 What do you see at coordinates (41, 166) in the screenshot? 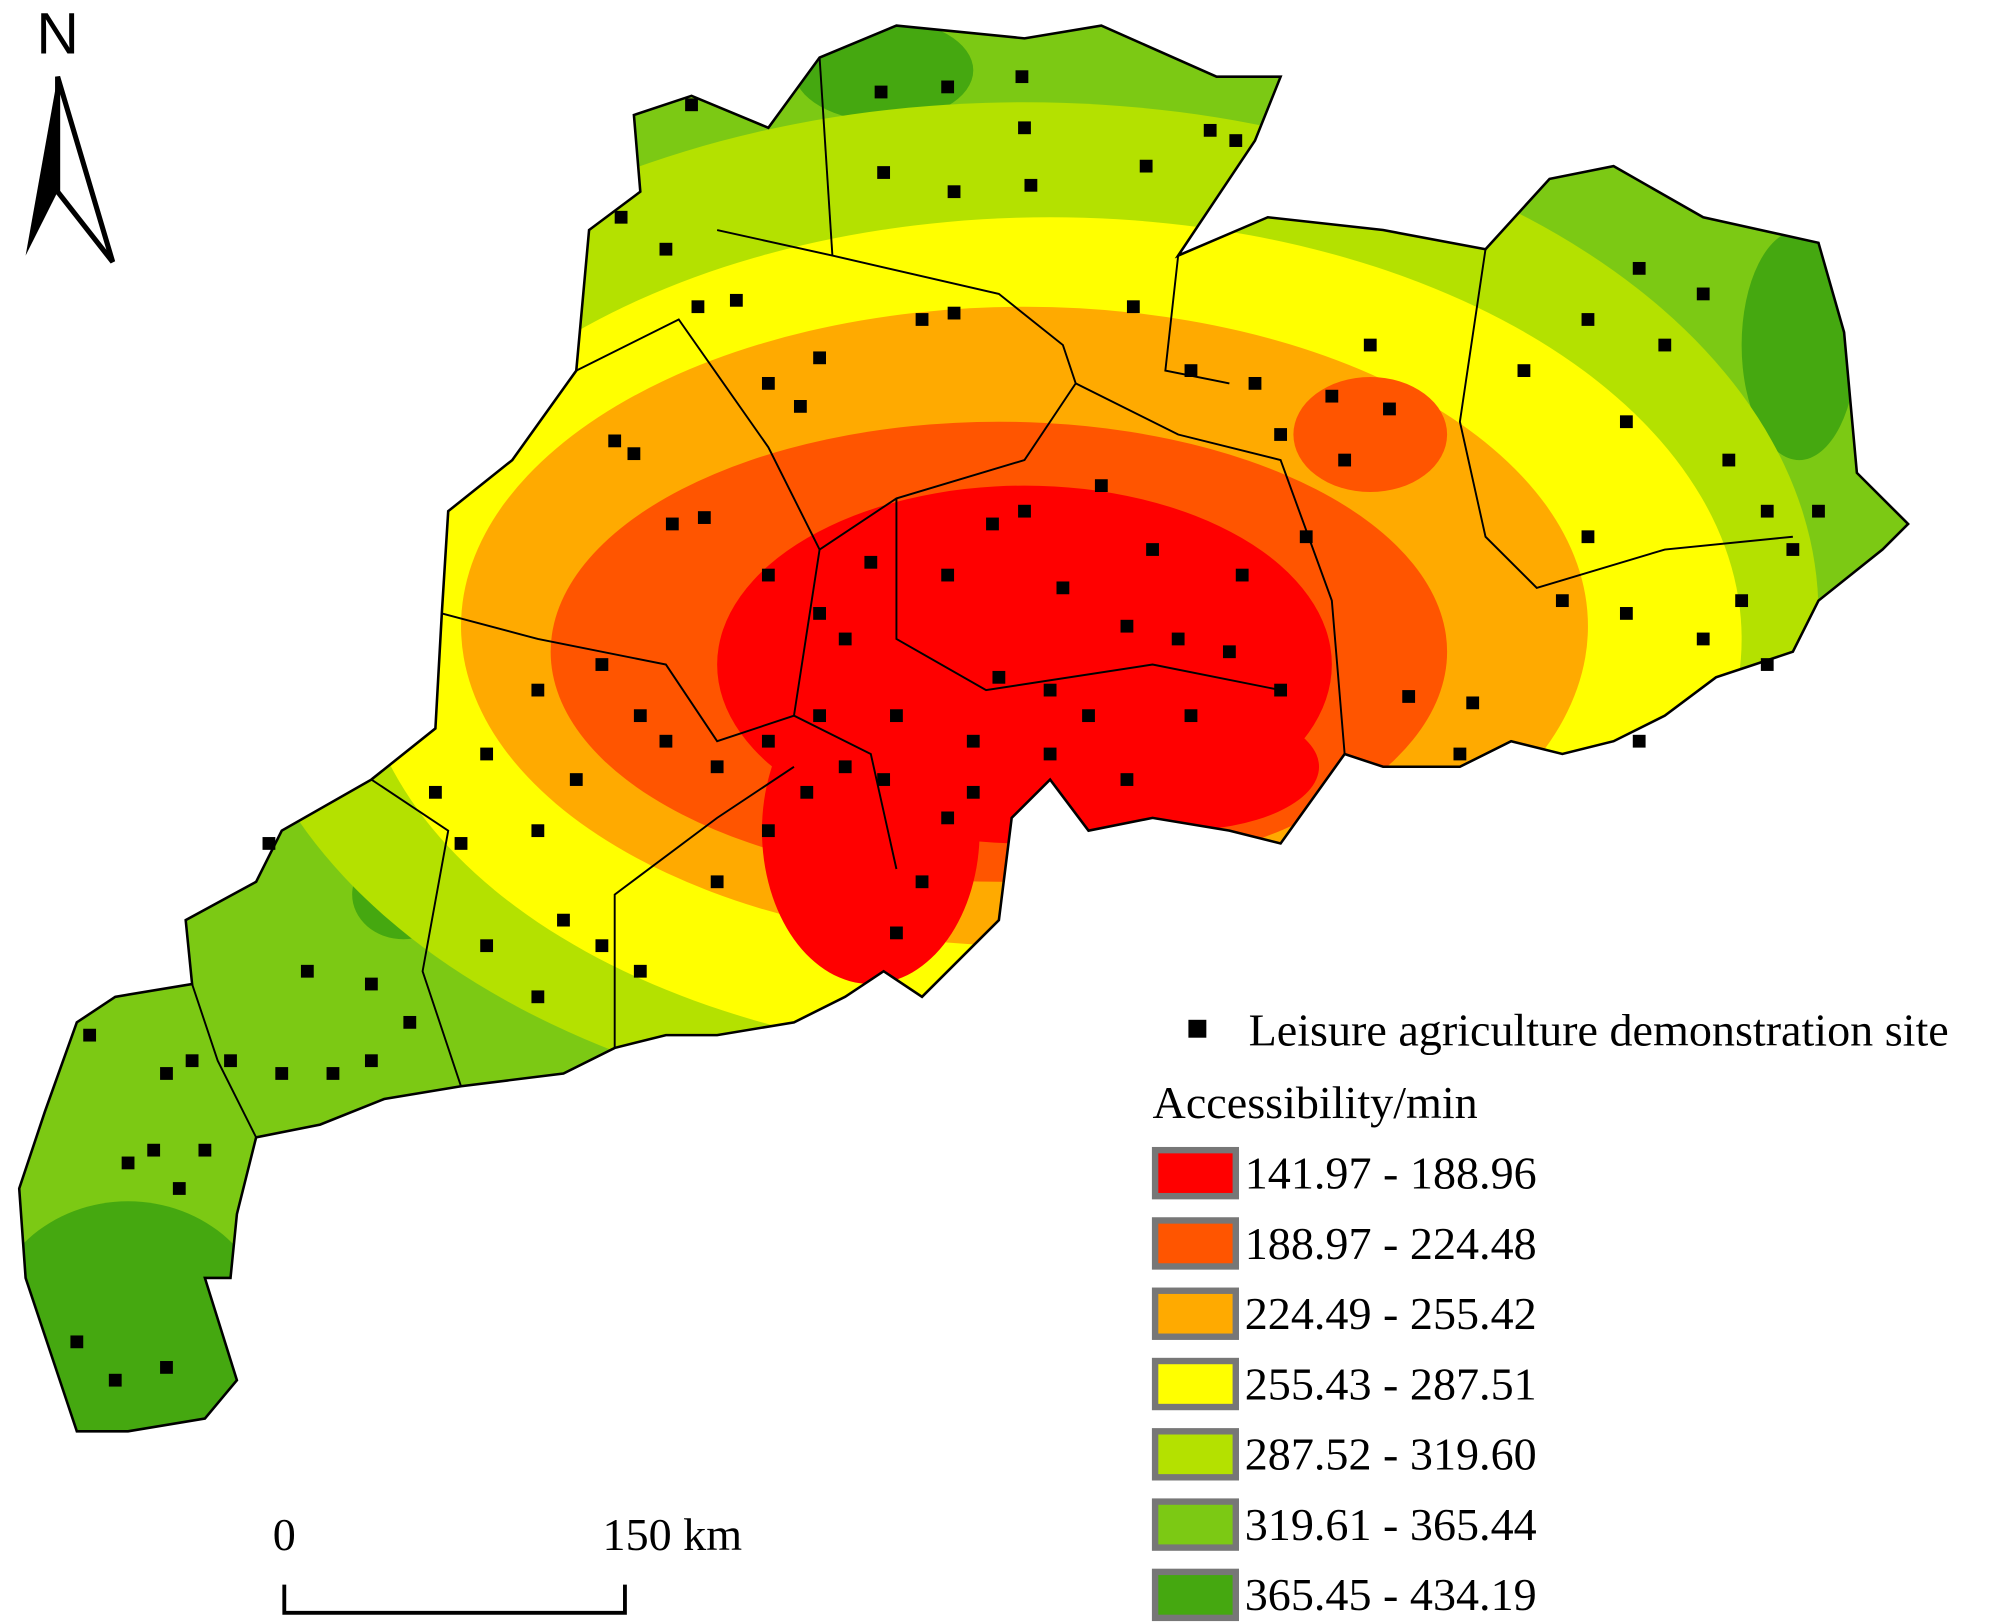
I see `north-arrow-left` at bounding box center [41, 166].